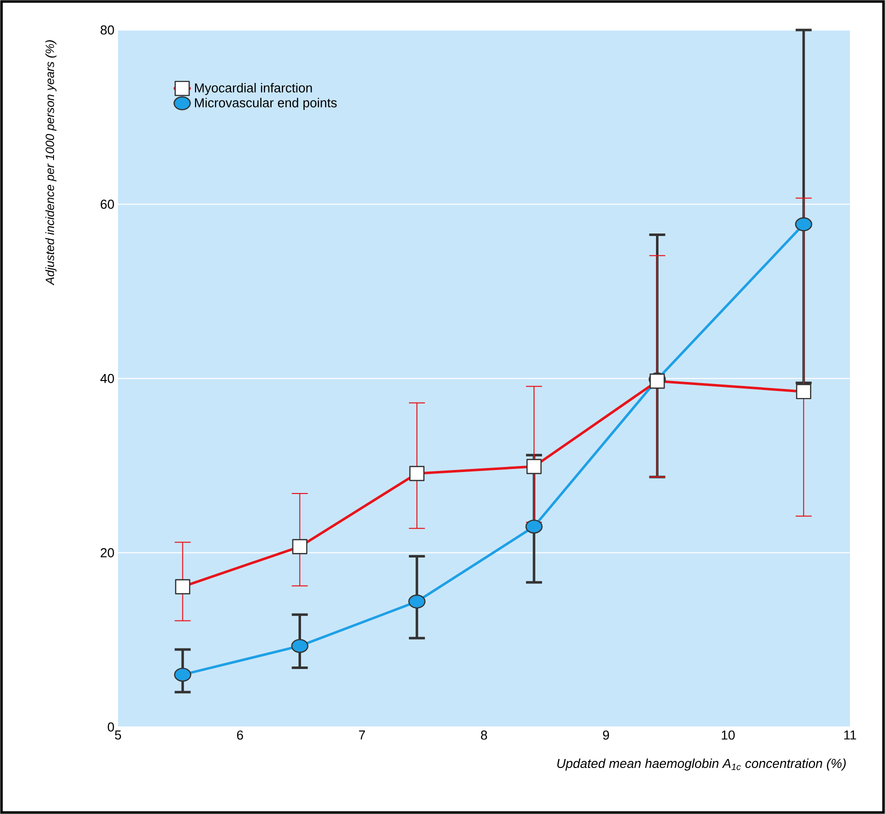 This screenshot has height=814, width=885. I want to click on y-tick-label: 0, so click(111, 727).